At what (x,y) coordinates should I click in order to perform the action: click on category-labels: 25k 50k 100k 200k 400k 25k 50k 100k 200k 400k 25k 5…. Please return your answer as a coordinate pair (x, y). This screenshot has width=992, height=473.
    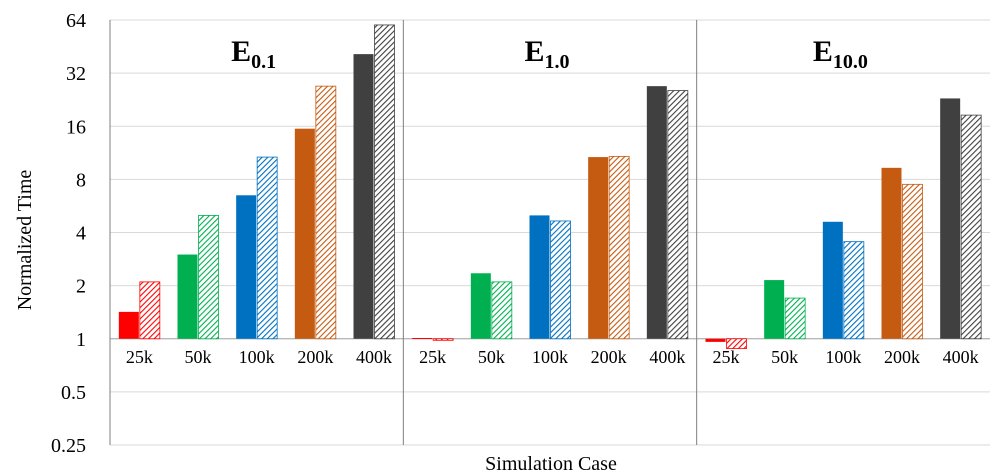
    Looking at the image, I should click on (552, 357).